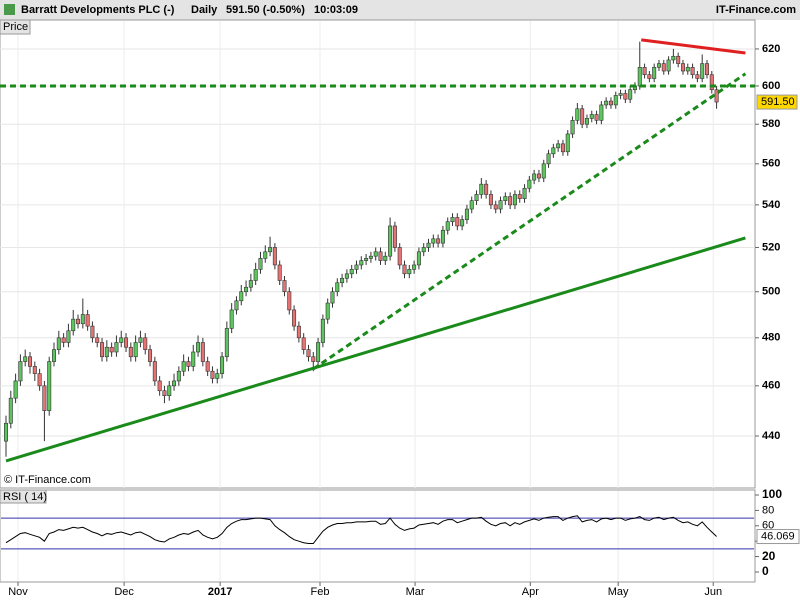 This screenshot has height=600, width=800. What do you see at coordinates (204, 10) in the screenshot?
I see `period: Daily` at bounding box center [204, 10].